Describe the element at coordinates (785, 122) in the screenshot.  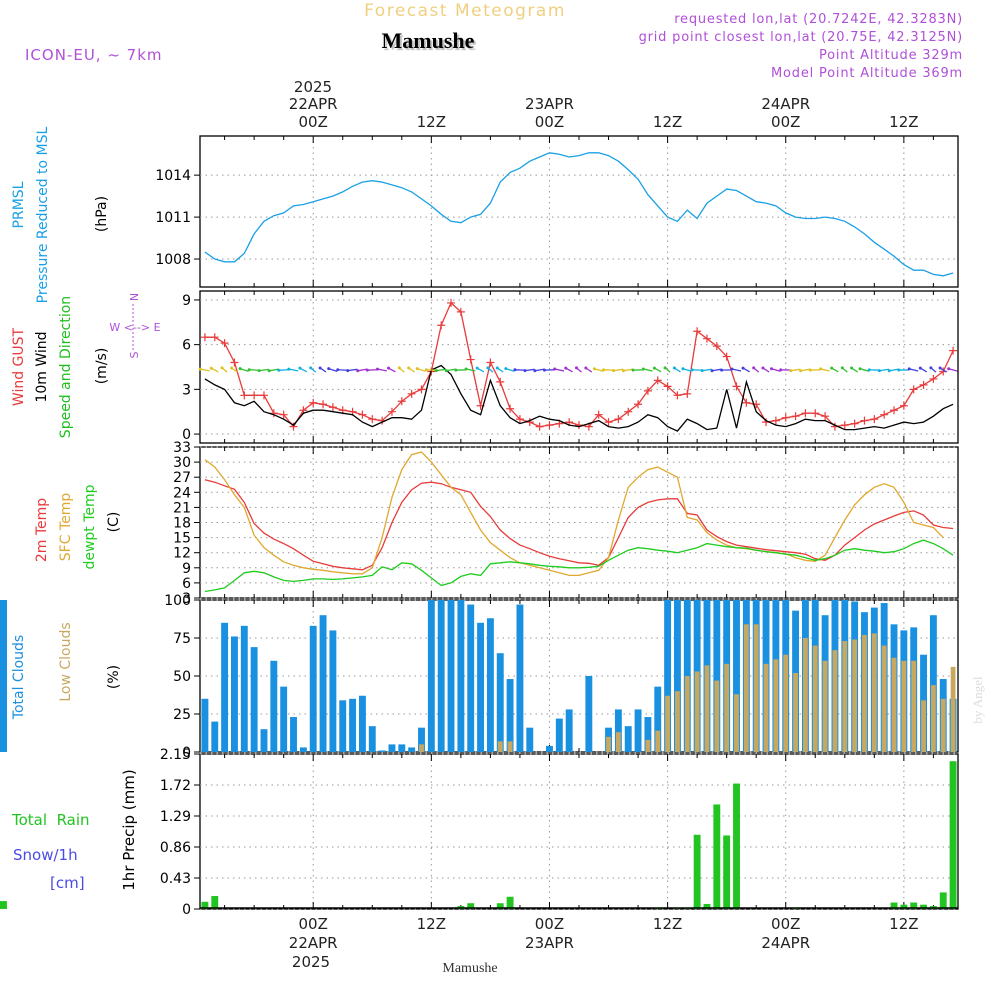
I see `top-hour-label: 00Z` at that location.